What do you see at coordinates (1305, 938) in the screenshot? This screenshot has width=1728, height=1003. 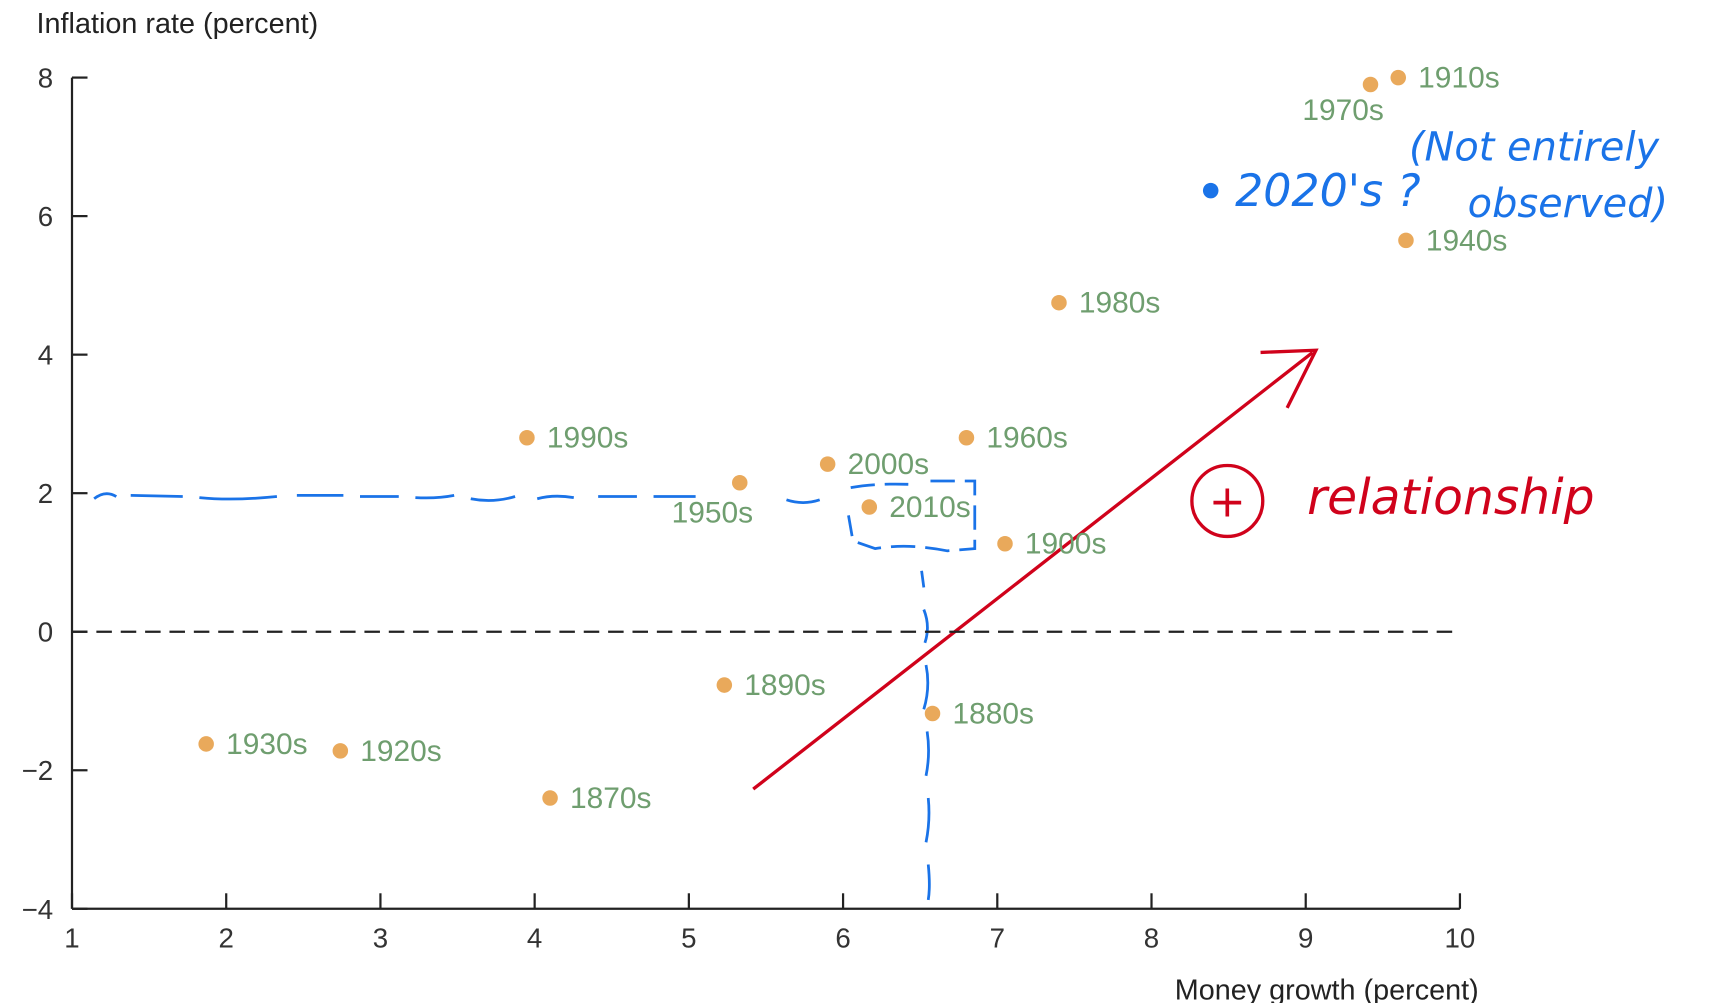 I see `x-tick-label: 9` at bounding box center [1305, 938].